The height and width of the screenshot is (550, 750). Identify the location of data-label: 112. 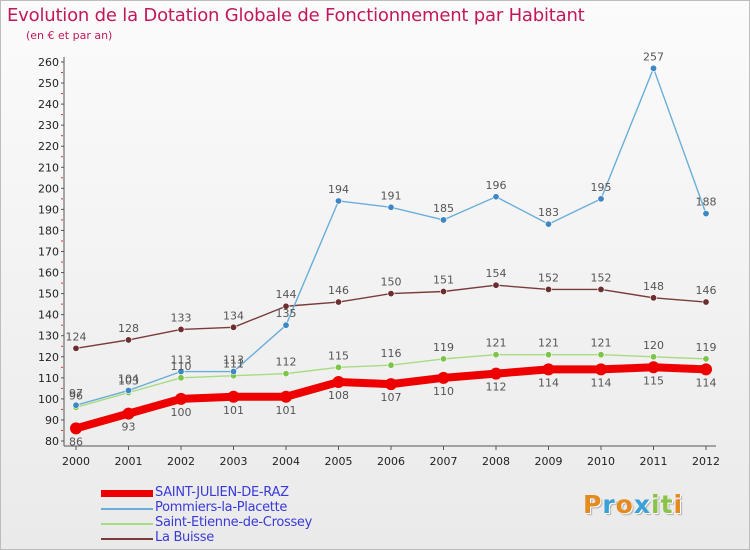
(286, 362).